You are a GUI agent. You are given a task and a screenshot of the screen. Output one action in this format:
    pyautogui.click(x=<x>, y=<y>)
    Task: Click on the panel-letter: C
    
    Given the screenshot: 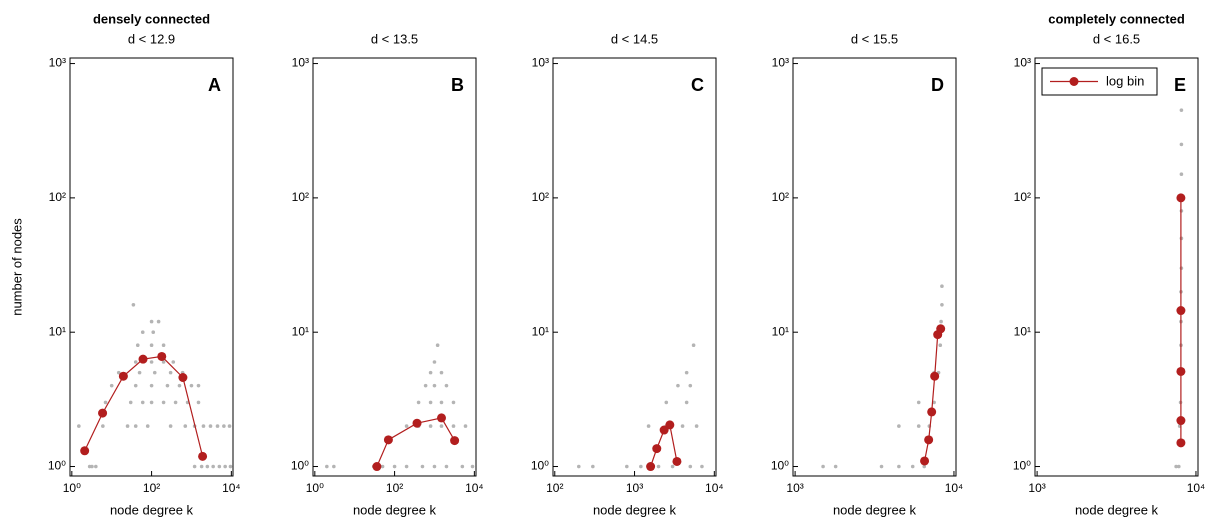 What is the action you would take?
    pyautogui.click(x=697, y=85)
    